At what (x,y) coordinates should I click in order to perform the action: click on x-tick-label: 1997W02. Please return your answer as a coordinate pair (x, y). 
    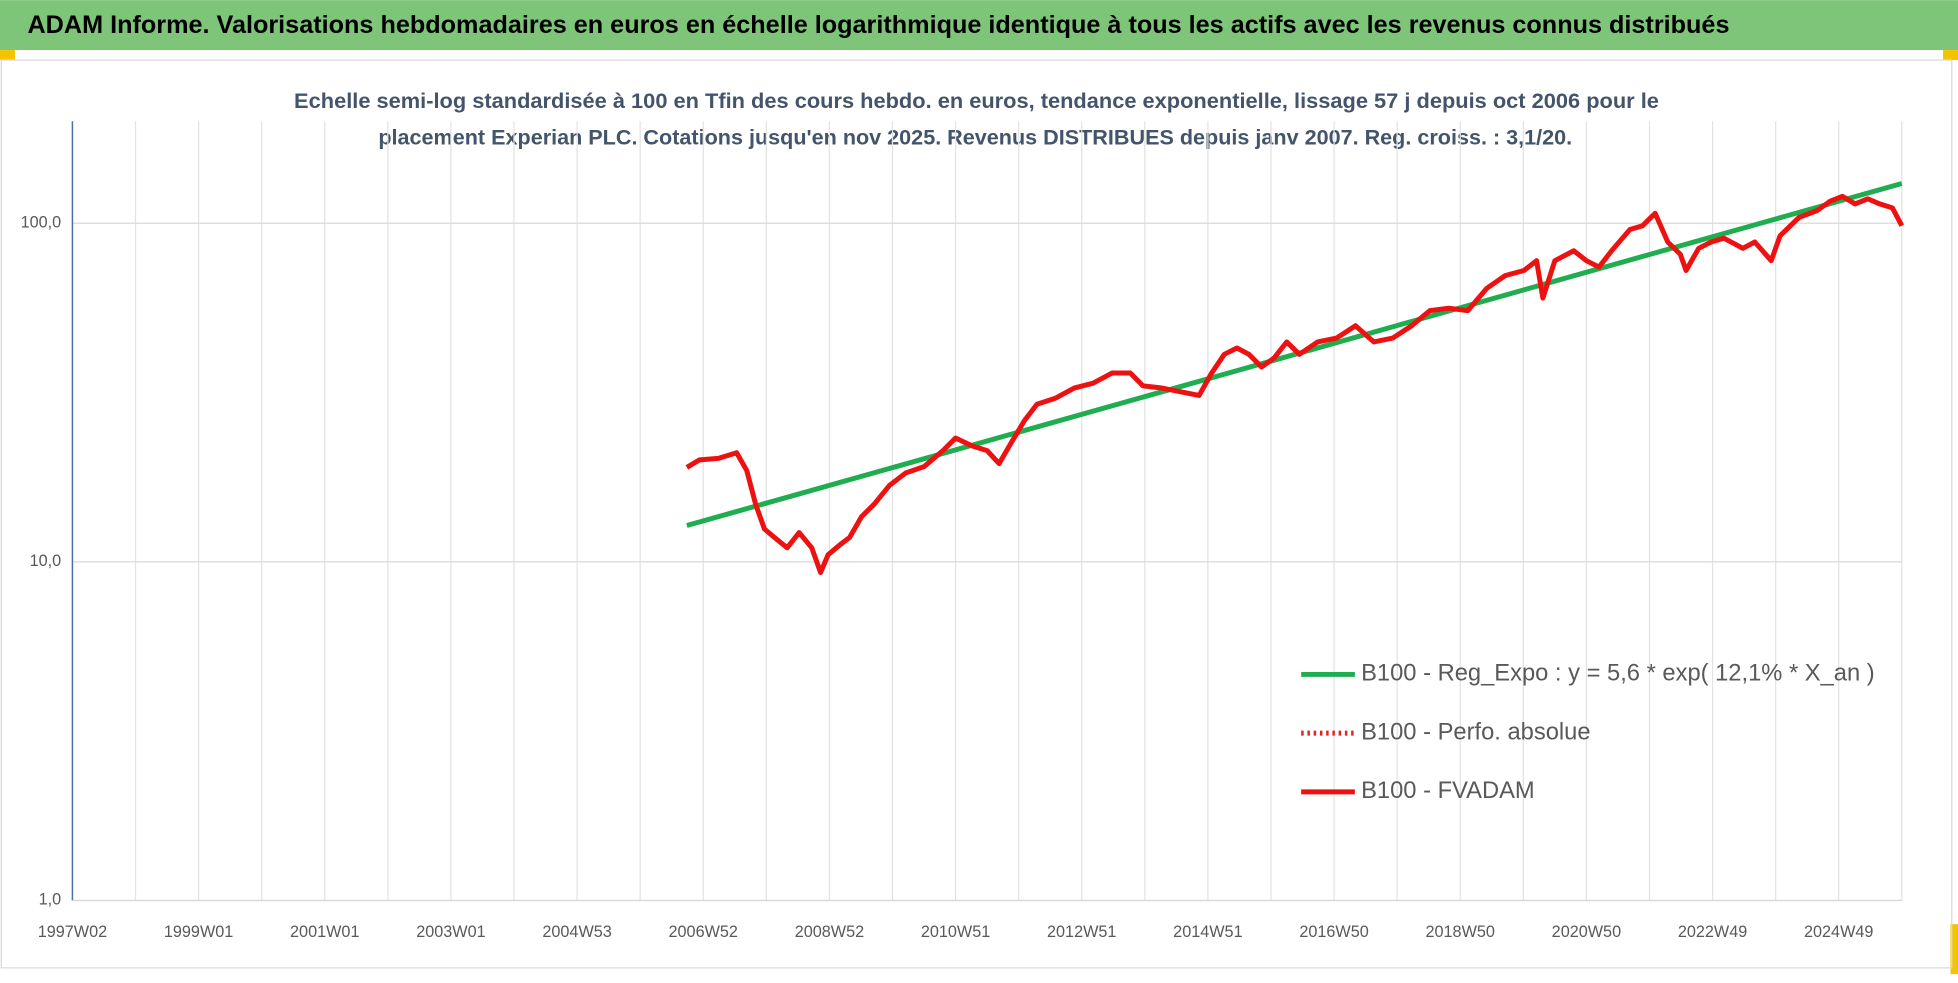
    Looking at the image, I should click on (72, 932).